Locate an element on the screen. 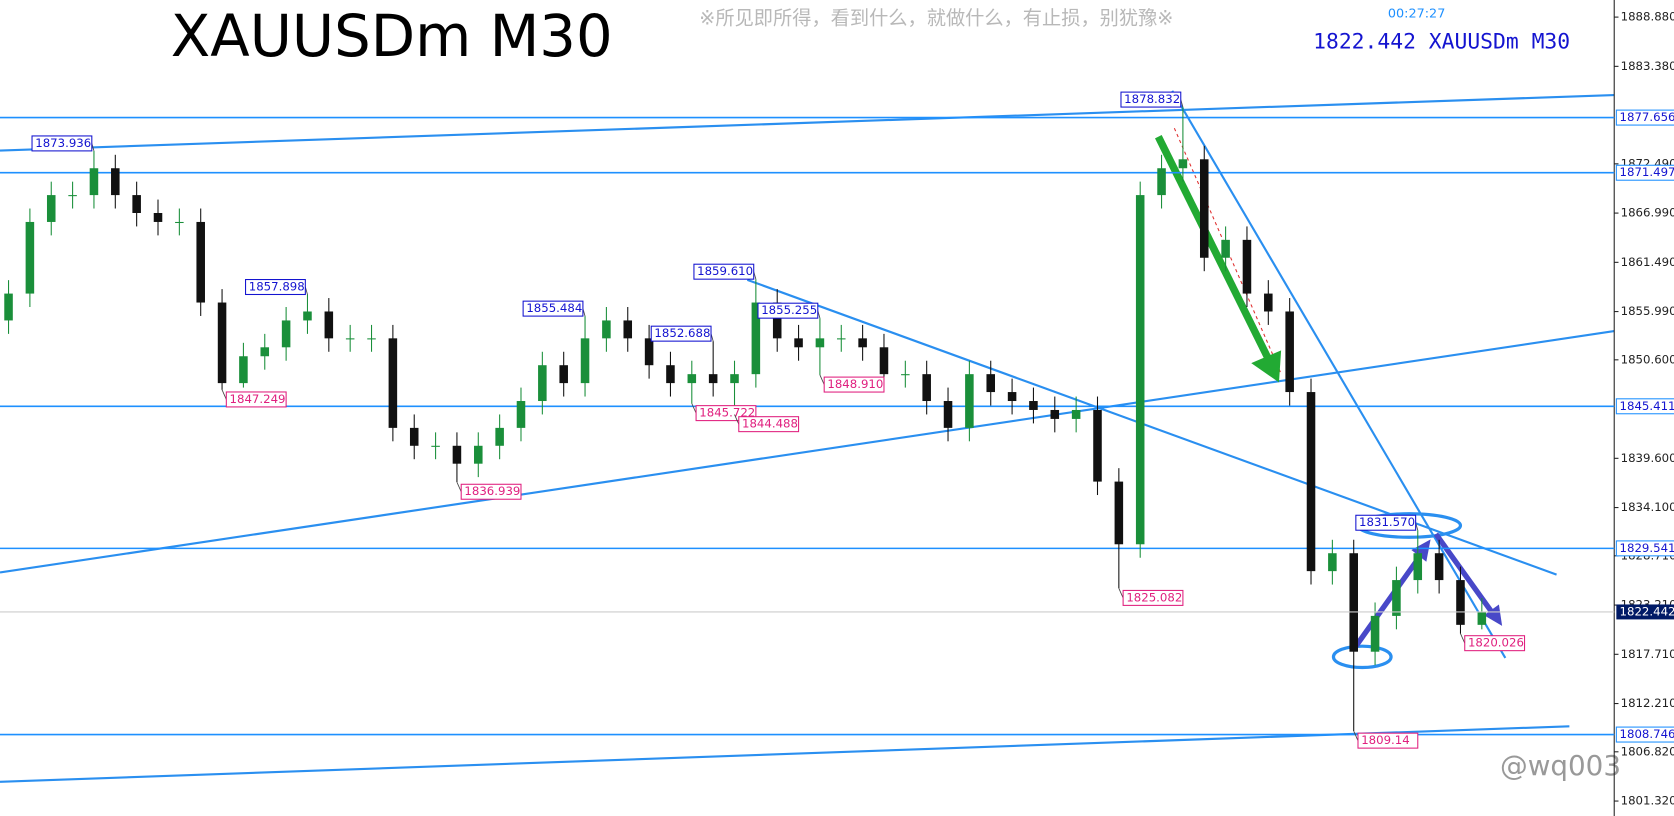 This screenshot has height=816, width=1674. chart-title: XAUUSDm M30 is located at coordinates (392, 36).